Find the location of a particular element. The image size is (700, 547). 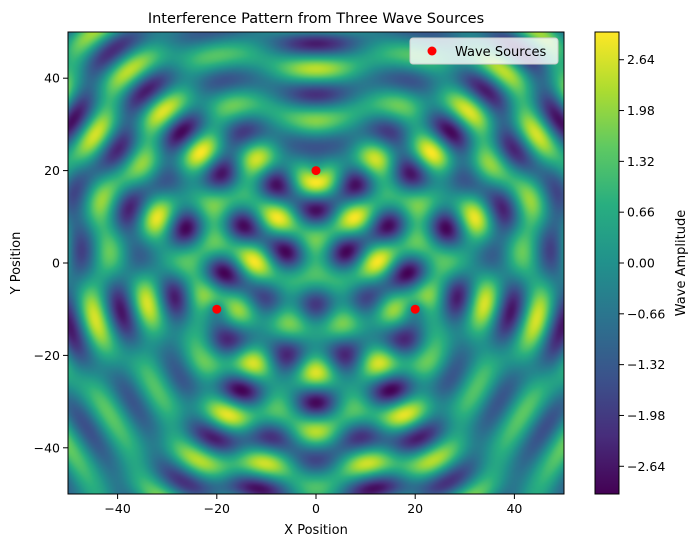

legend-label: Wave Sources is located at coordinates (500, 52).